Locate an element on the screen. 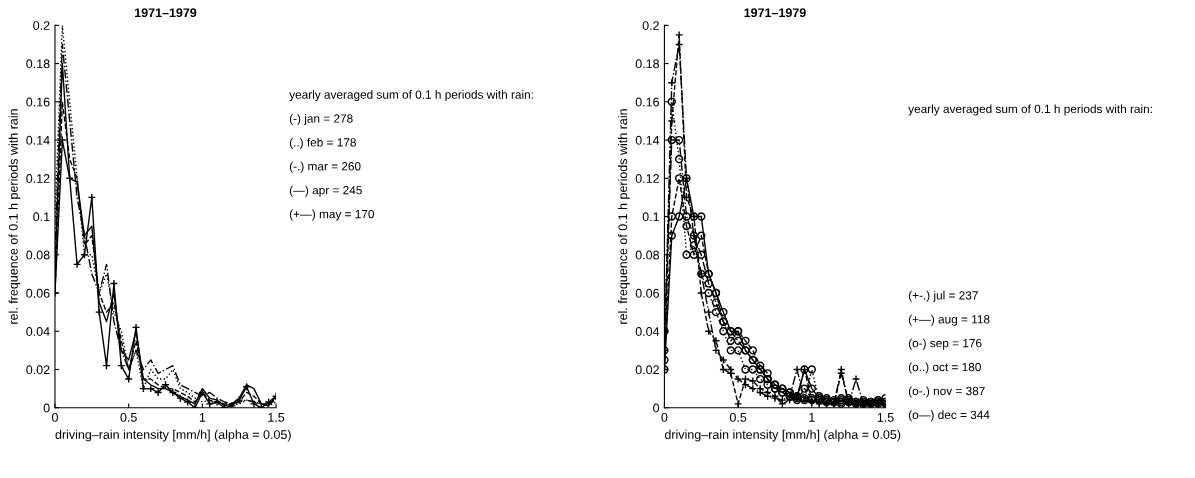 The height and width of the screenshot is (478, 1195). text: (..) feb = 178 is located at coordinates (322, 143).